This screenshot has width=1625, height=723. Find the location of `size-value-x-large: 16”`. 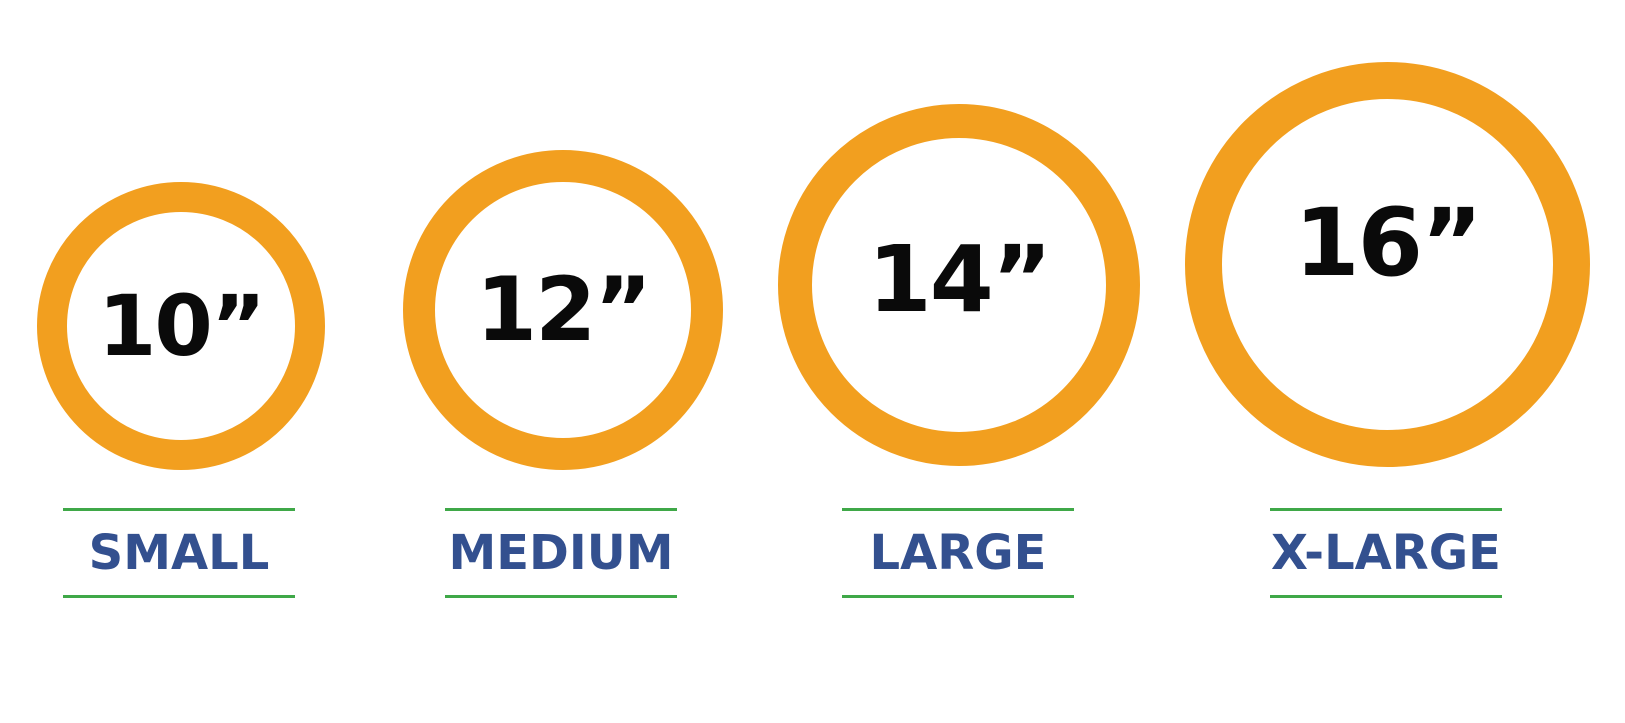

size-value-x-large: 16” is located at coordinates (1388, 243).